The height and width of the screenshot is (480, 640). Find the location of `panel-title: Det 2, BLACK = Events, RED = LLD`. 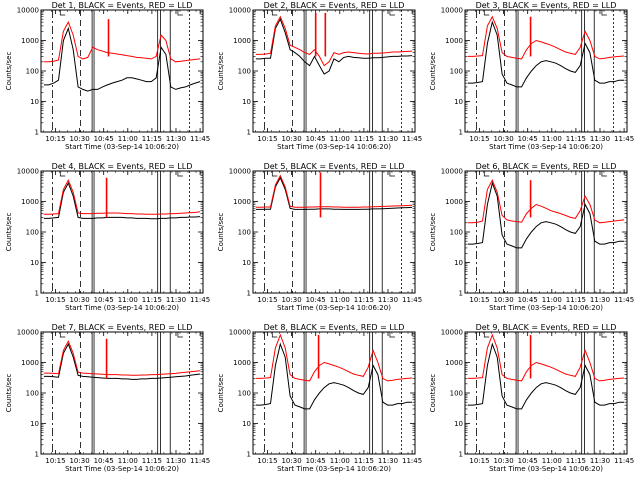

panel-title: Det 2, BLACK = Events, RED = LLD is located at coordinates (334, 5).